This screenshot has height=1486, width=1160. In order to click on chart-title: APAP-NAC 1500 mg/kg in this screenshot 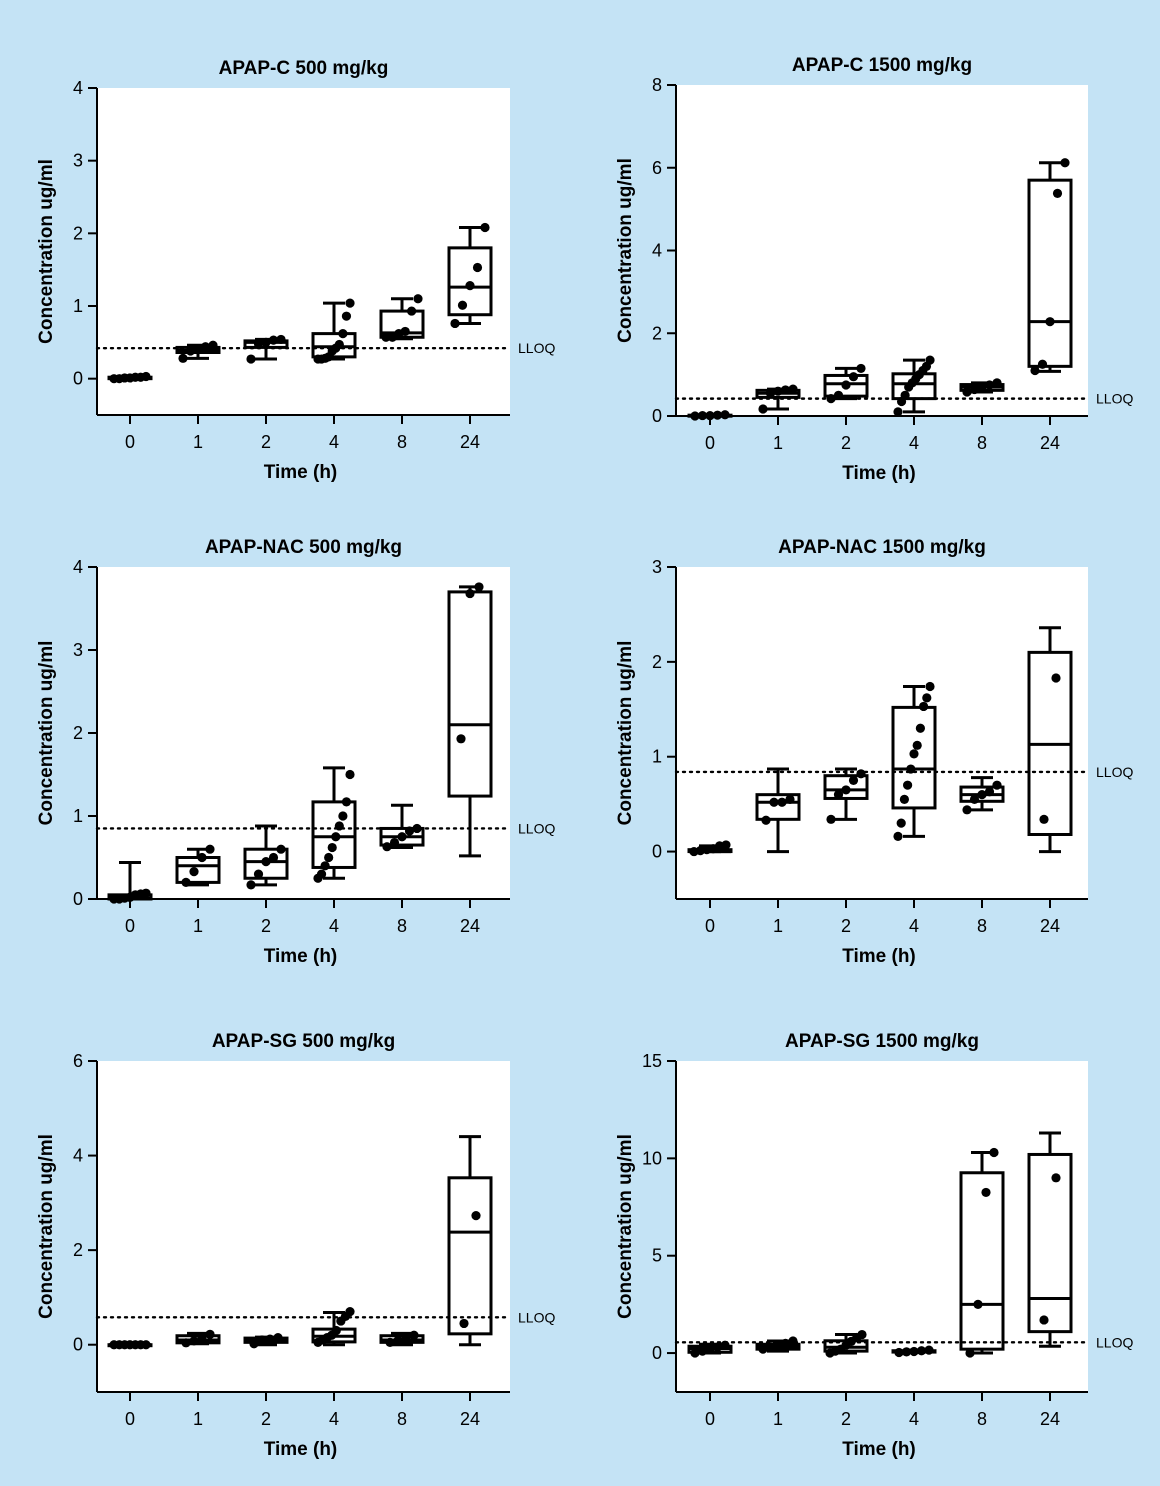, I will do `click(882, 547)`.